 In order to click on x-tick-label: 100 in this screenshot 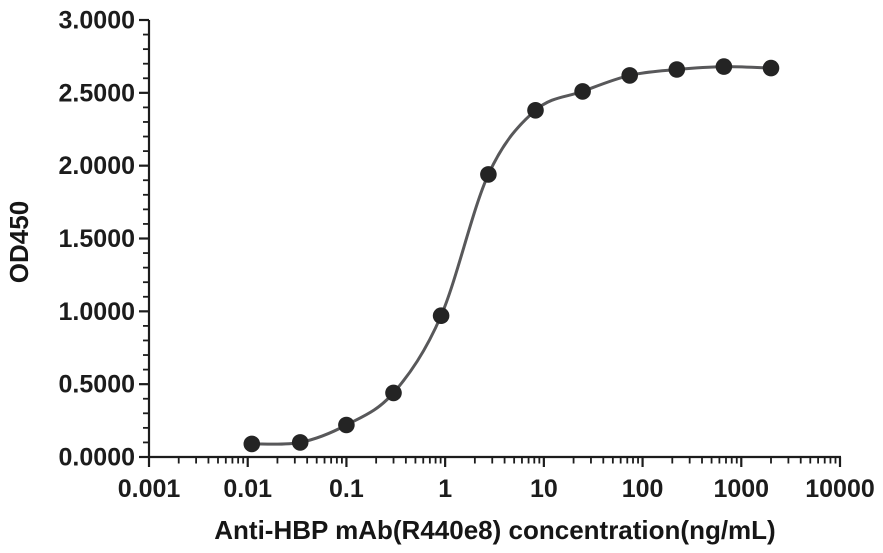, I will do `click(643, 489)`.